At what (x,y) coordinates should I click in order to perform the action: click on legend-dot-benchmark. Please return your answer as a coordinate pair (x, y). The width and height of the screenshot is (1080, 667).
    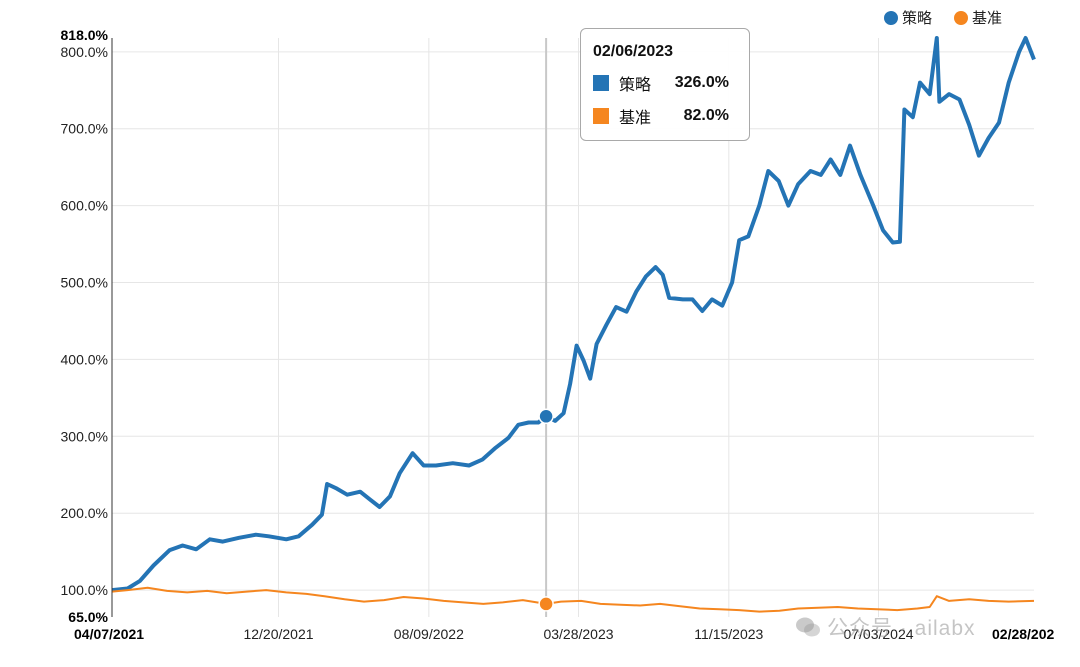
    Looking at the image, I should click on (960, 17).